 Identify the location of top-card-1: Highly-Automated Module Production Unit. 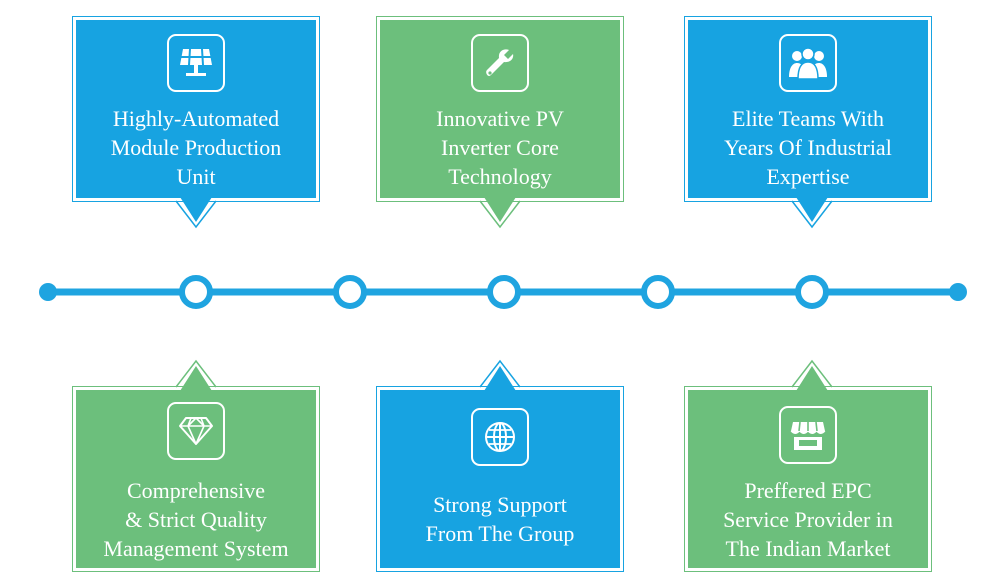
(196, 109).